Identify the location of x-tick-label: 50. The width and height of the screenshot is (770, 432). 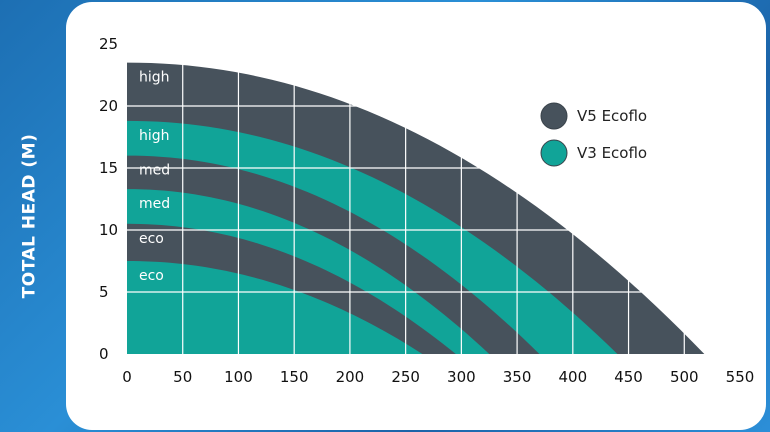
(182, 377).